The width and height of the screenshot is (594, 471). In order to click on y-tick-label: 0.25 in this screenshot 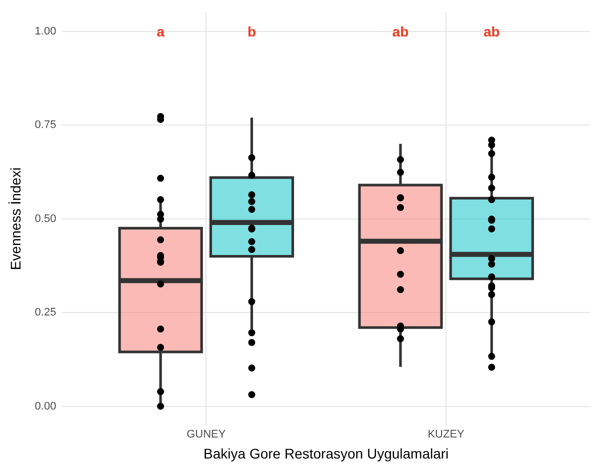, I will do `click(45, 312)`.